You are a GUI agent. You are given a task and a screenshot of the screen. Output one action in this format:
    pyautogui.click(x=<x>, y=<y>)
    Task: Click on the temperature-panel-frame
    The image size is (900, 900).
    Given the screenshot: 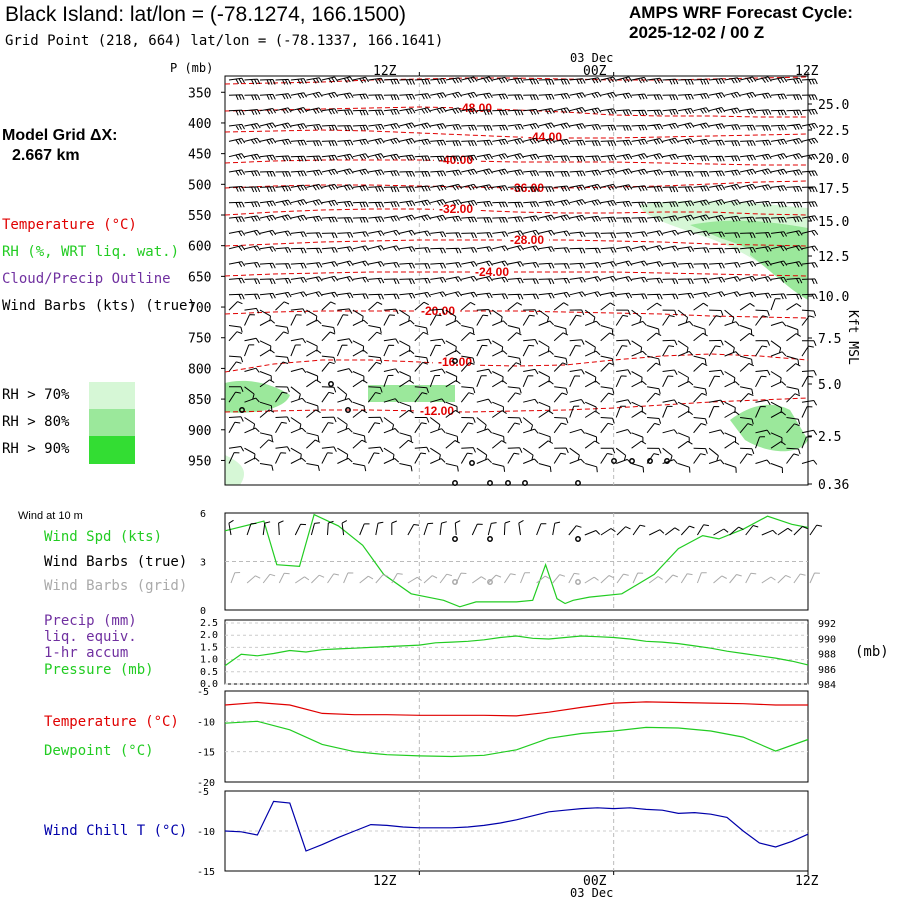 What is the action you would take?
    pyautogui.click(x=516, y=736)
    